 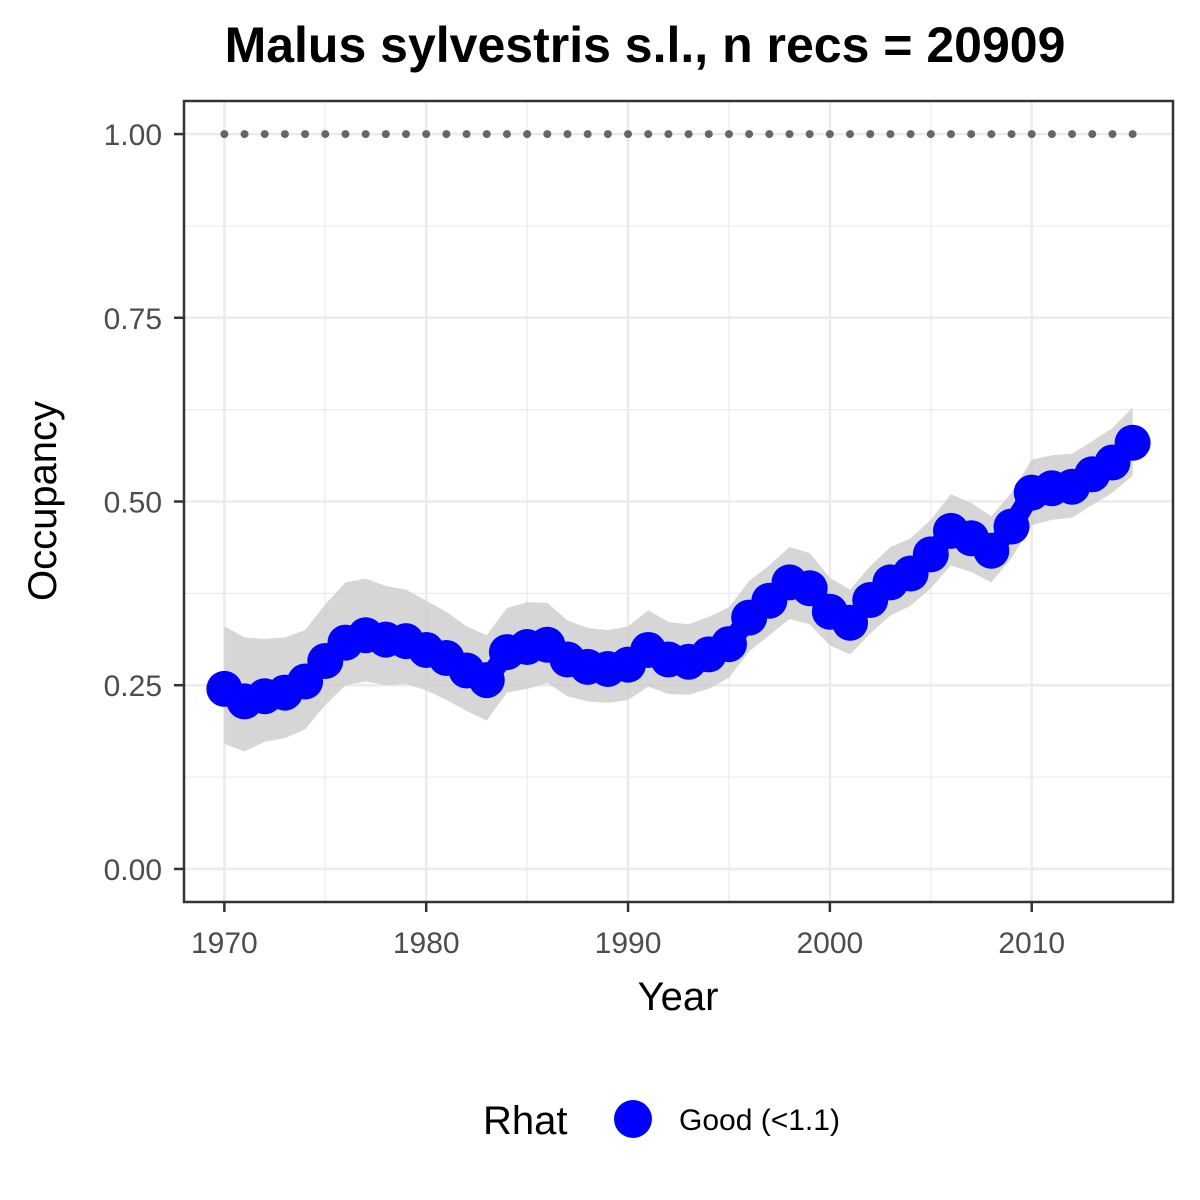 I want to click on reference-dots, so click(x=678, y=134).